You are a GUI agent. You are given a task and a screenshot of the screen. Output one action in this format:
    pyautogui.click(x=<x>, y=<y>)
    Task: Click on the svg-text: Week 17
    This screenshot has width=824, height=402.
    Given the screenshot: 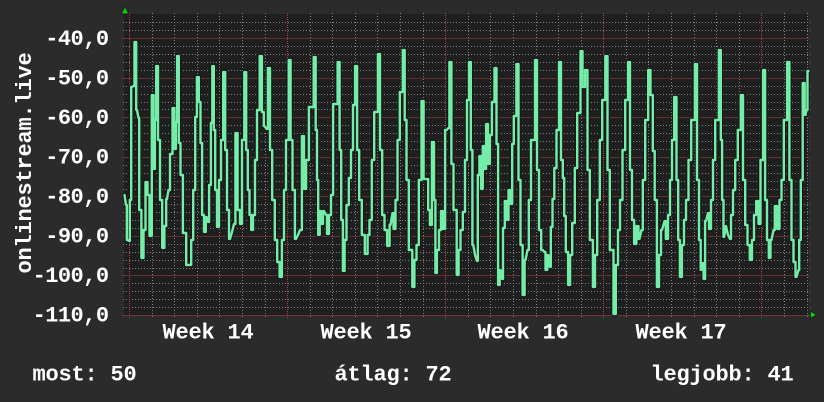 What is the action you would take?
    pyautogui.click(x=680, y=333)
    